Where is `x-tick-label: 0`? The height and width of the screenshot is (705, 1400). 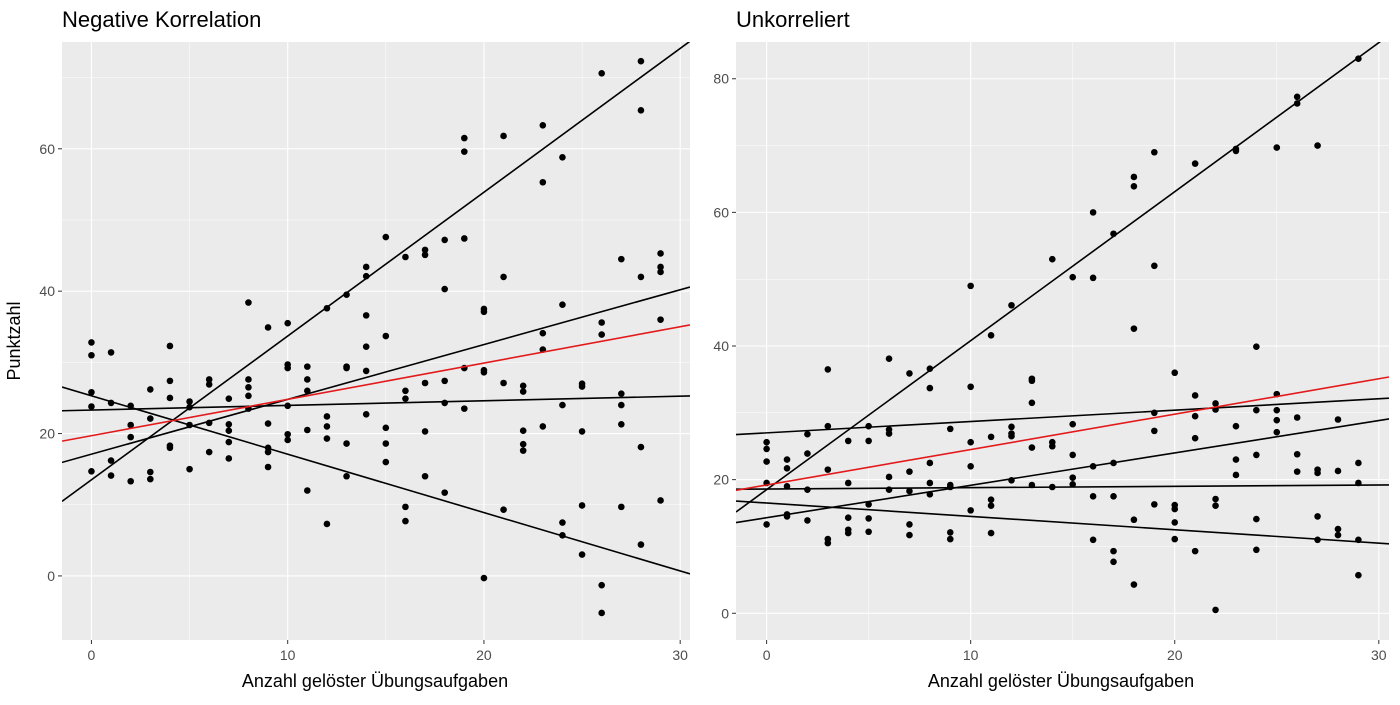
x-tick-label: 0 is located at coordinates (767, 655).